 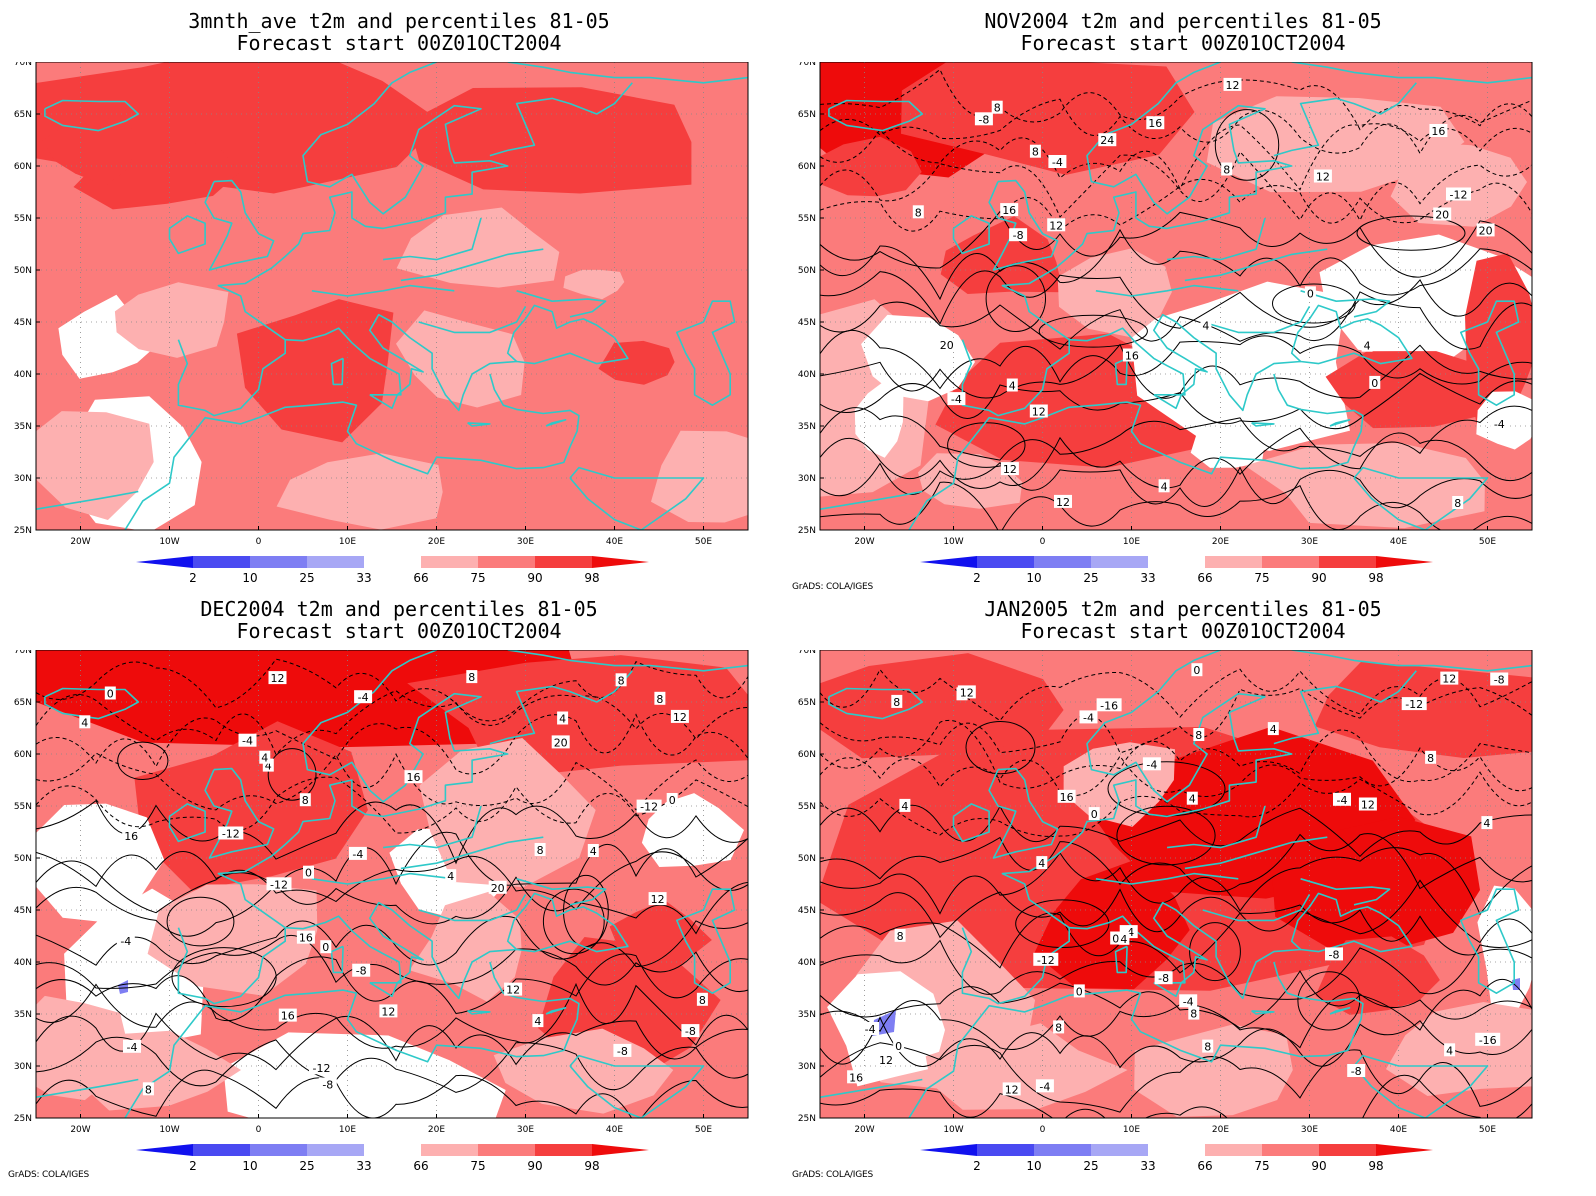 I want to click on lon-tick-label: 50E, so click(x=1487, y=542).